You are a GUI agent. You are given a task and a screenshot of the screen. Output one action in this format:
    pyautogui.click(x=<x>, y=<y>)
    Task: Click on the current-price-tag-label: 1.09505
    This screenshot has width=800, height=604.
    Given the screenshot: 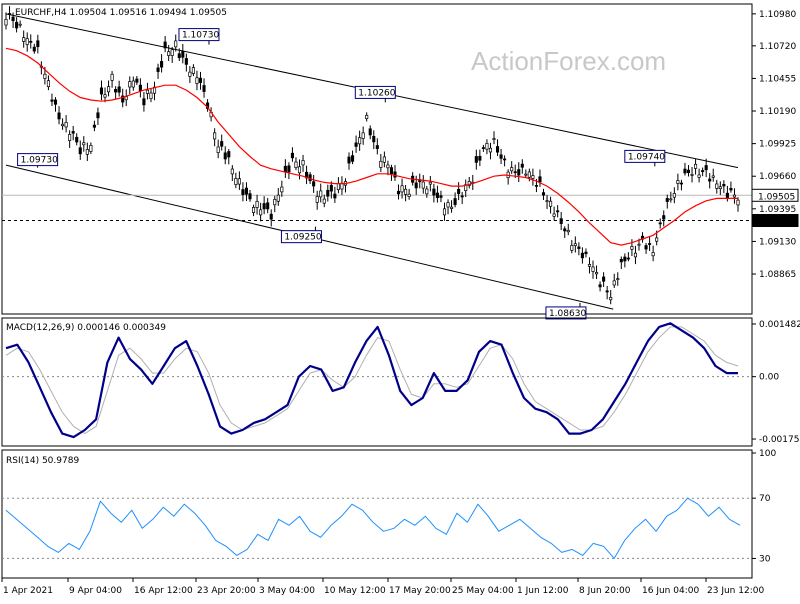 What is the action you would take?
    pyautogui.click(x=776, y=197)
    